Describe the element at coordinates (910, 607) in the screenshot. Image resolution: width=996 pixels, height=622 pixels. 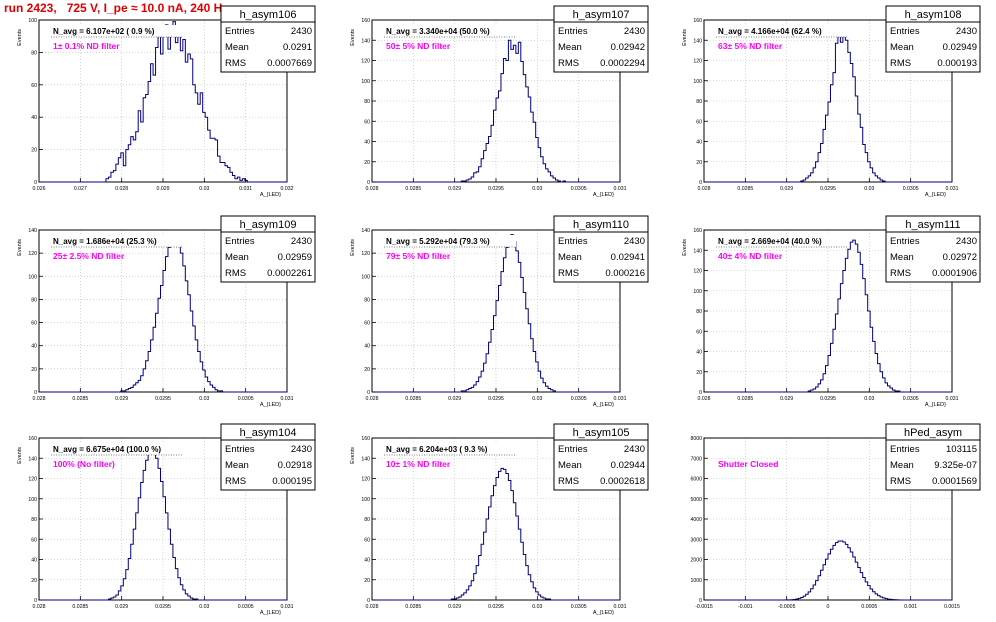
I see `x-tick-label: 0.001` at that location.